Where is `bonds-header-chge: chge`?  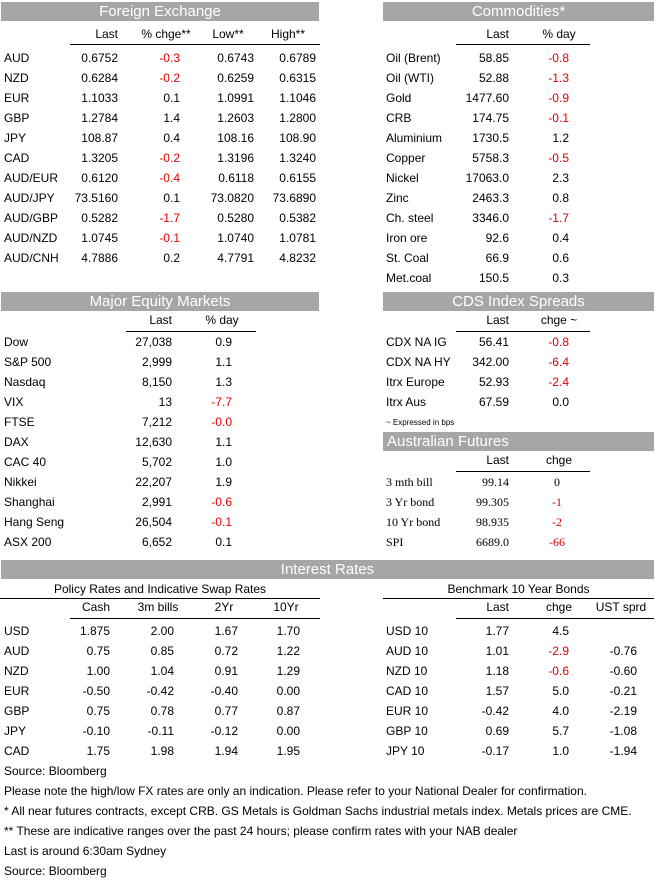
bonds-header-chge: chge is located at coordinates (559, 607).